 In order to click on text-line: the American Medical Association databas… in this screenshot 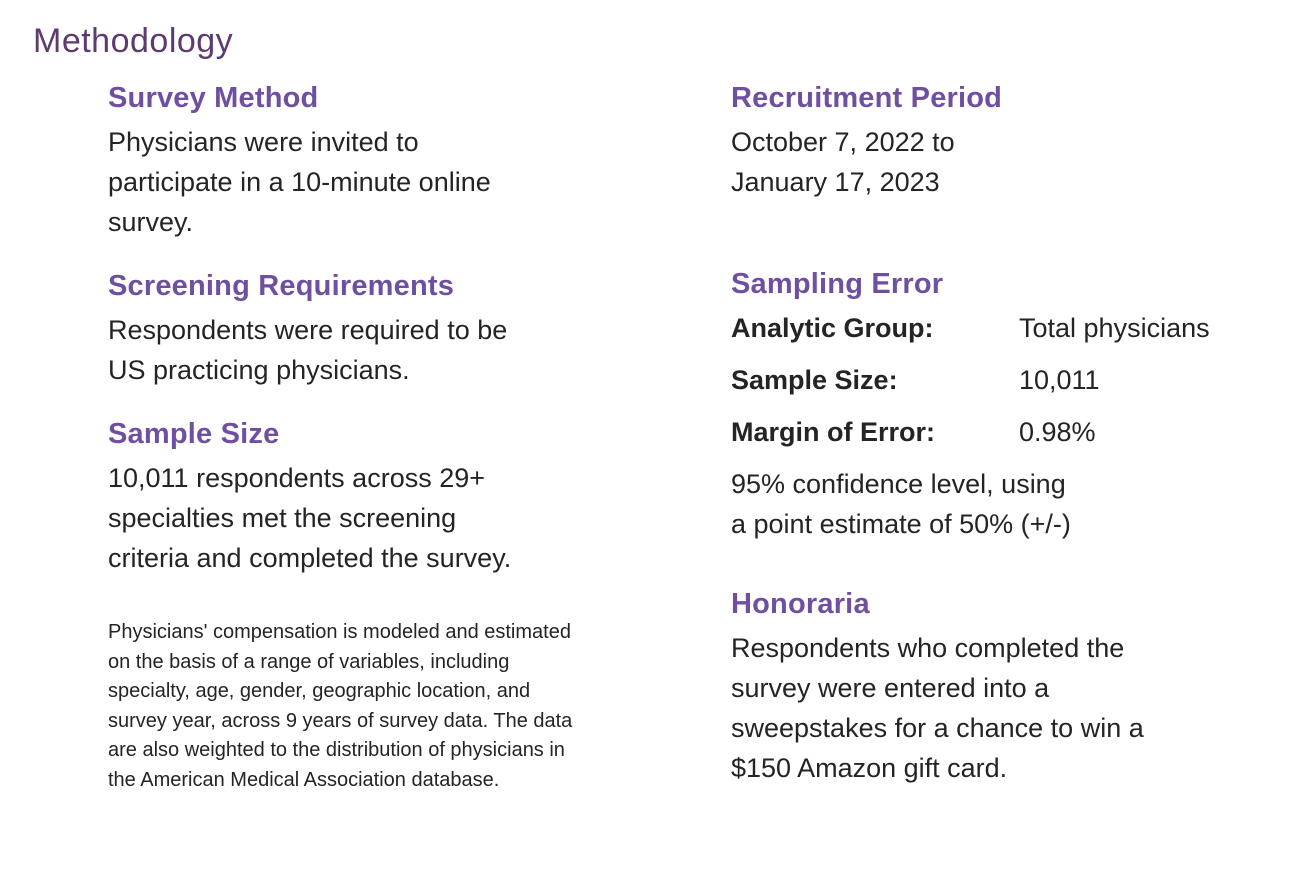, I will do `click(304, 779)`.